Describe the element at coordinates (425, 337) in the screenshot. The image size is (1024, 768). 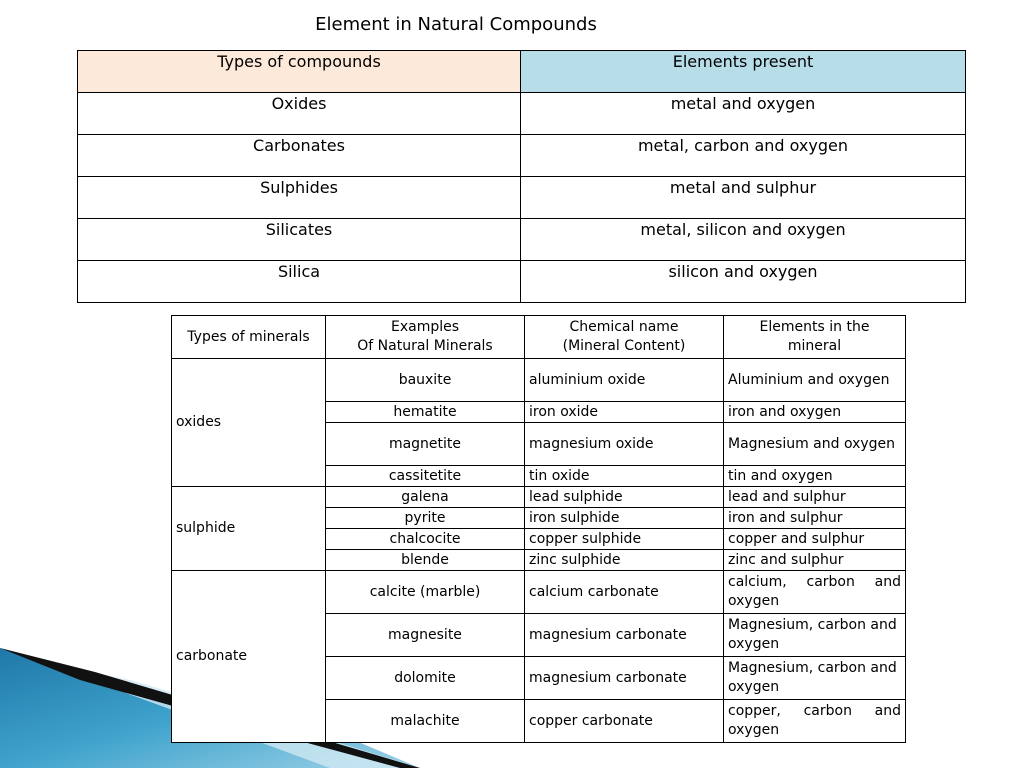
I see `header-examples: Examples Of Natural Minerals` at that location.